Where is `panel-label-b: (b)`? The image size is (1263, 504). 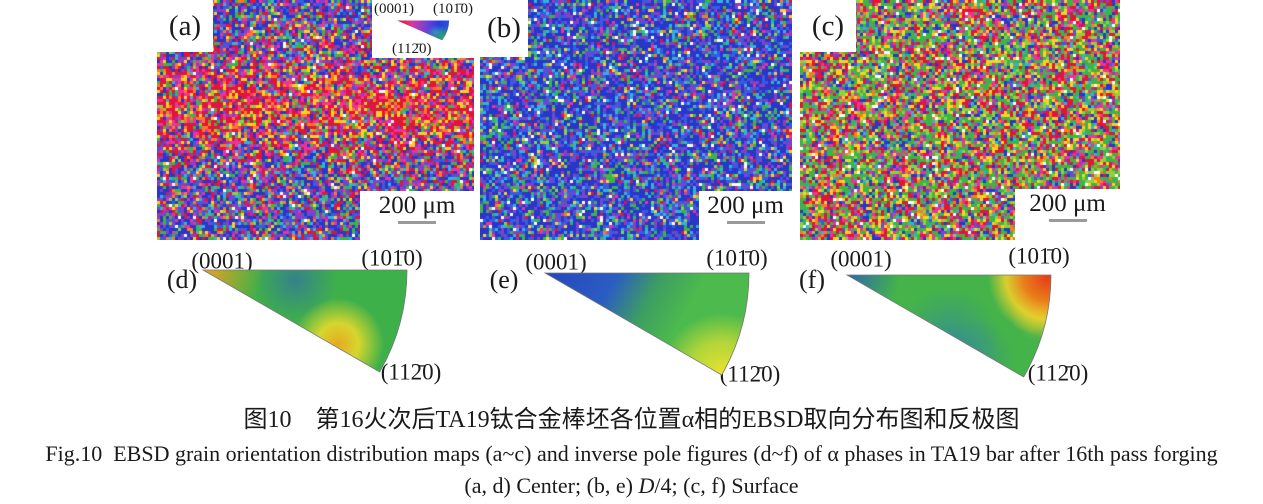 panel-label-b: (b) is located at coordinates (504, 28).